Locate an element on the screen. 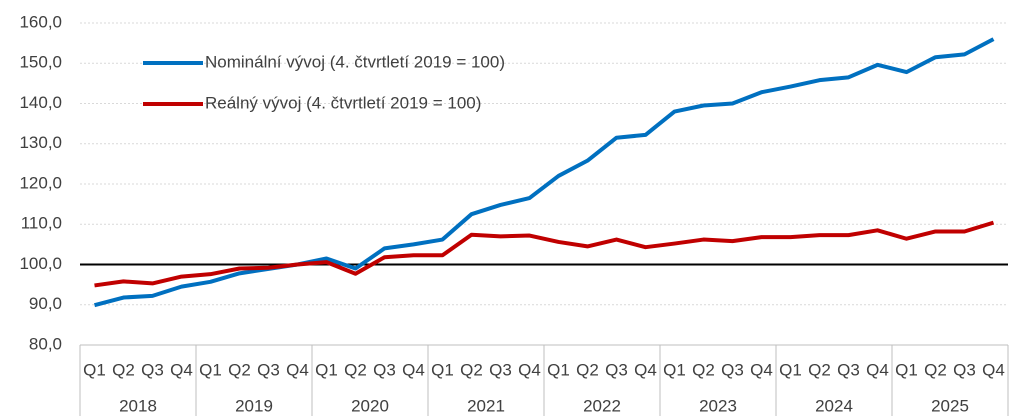 The image size is (1009, 416). y-tick-label: 100,0 is located at coordinates (40, 263).